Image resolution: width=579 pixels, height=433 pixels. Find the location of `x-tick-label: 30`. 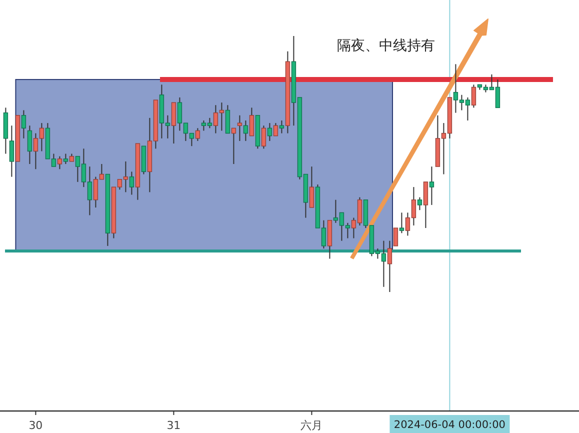

x-tick-label: 30 is located at coordinates (35, 425).